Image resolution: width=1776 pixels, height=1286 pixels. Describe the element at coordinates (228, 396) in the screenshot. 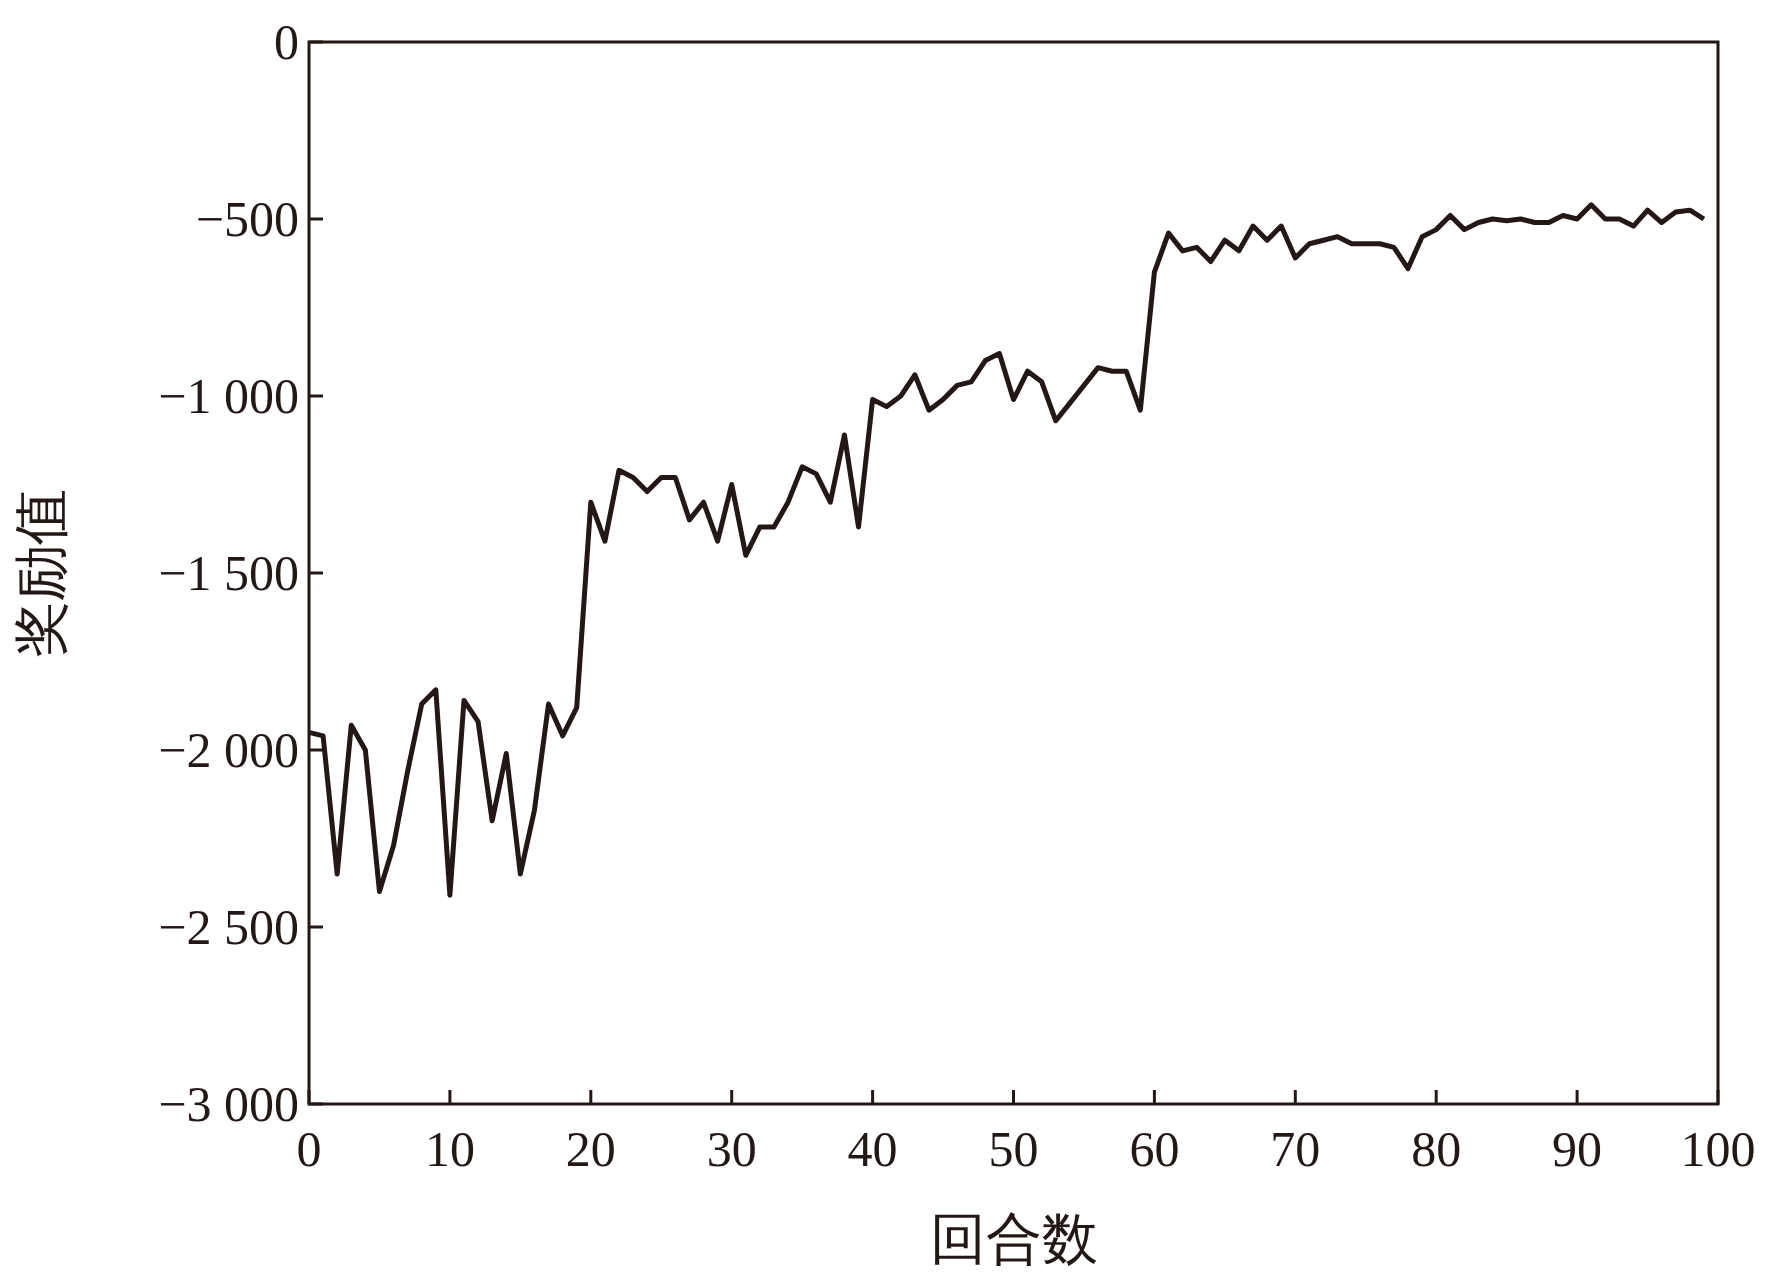

I see `y-tick-label: −1 000` at that location.